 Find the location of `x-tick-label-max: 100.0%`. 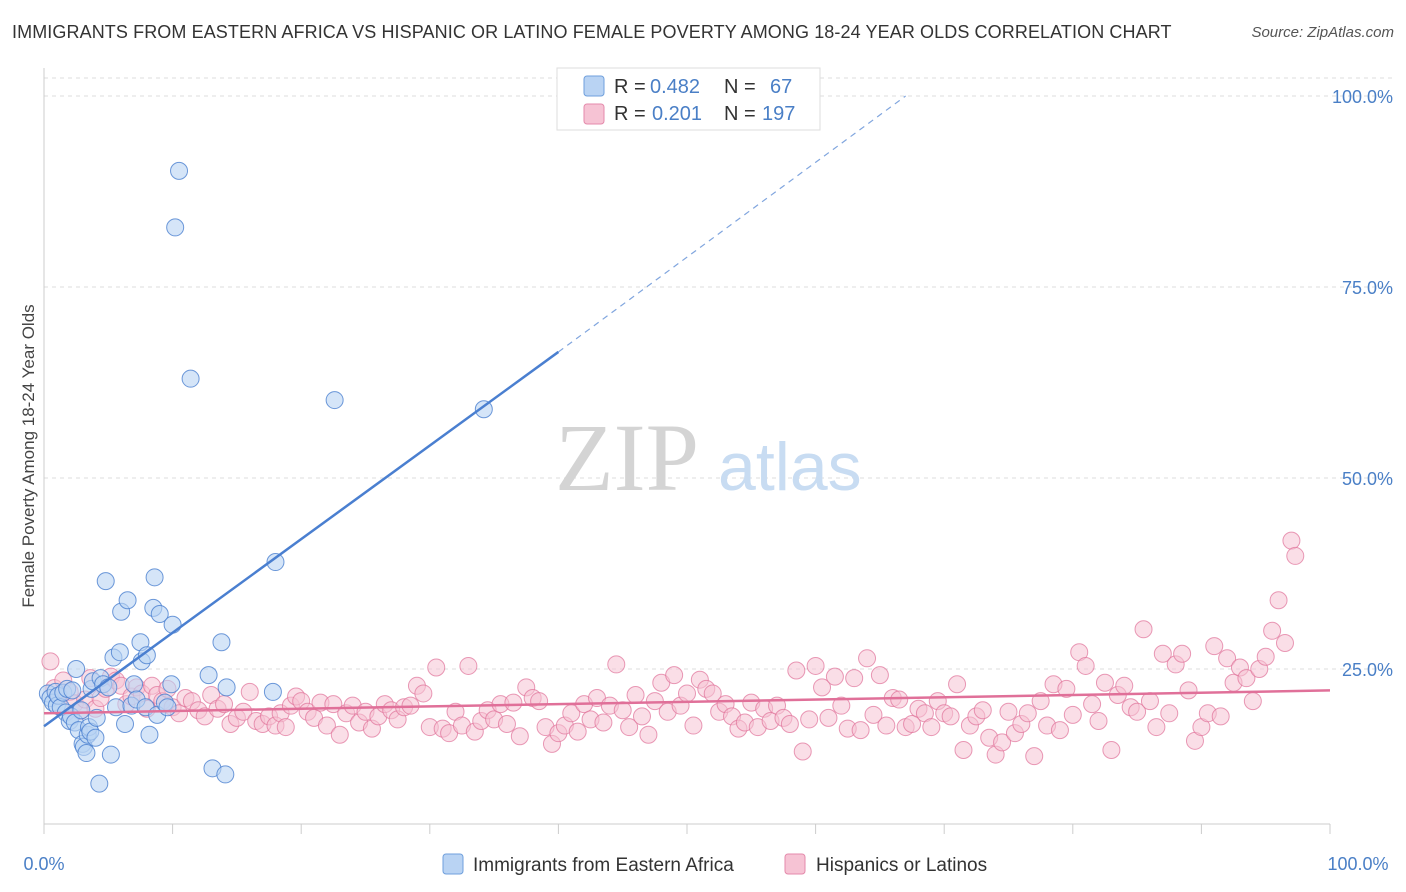

x-tick-label-max: 100.0% is located at coordinates (1357, 864).